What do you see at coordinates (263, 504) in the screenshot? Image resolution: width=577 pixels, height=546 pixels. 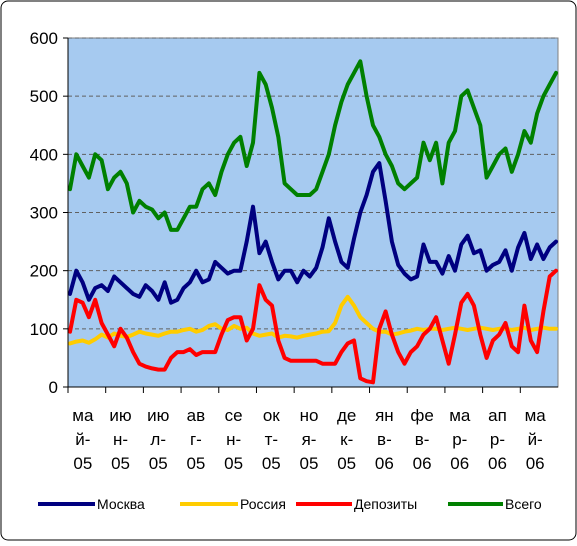 I see `legend-label-1: Россия` at bounding box center [263, 504].